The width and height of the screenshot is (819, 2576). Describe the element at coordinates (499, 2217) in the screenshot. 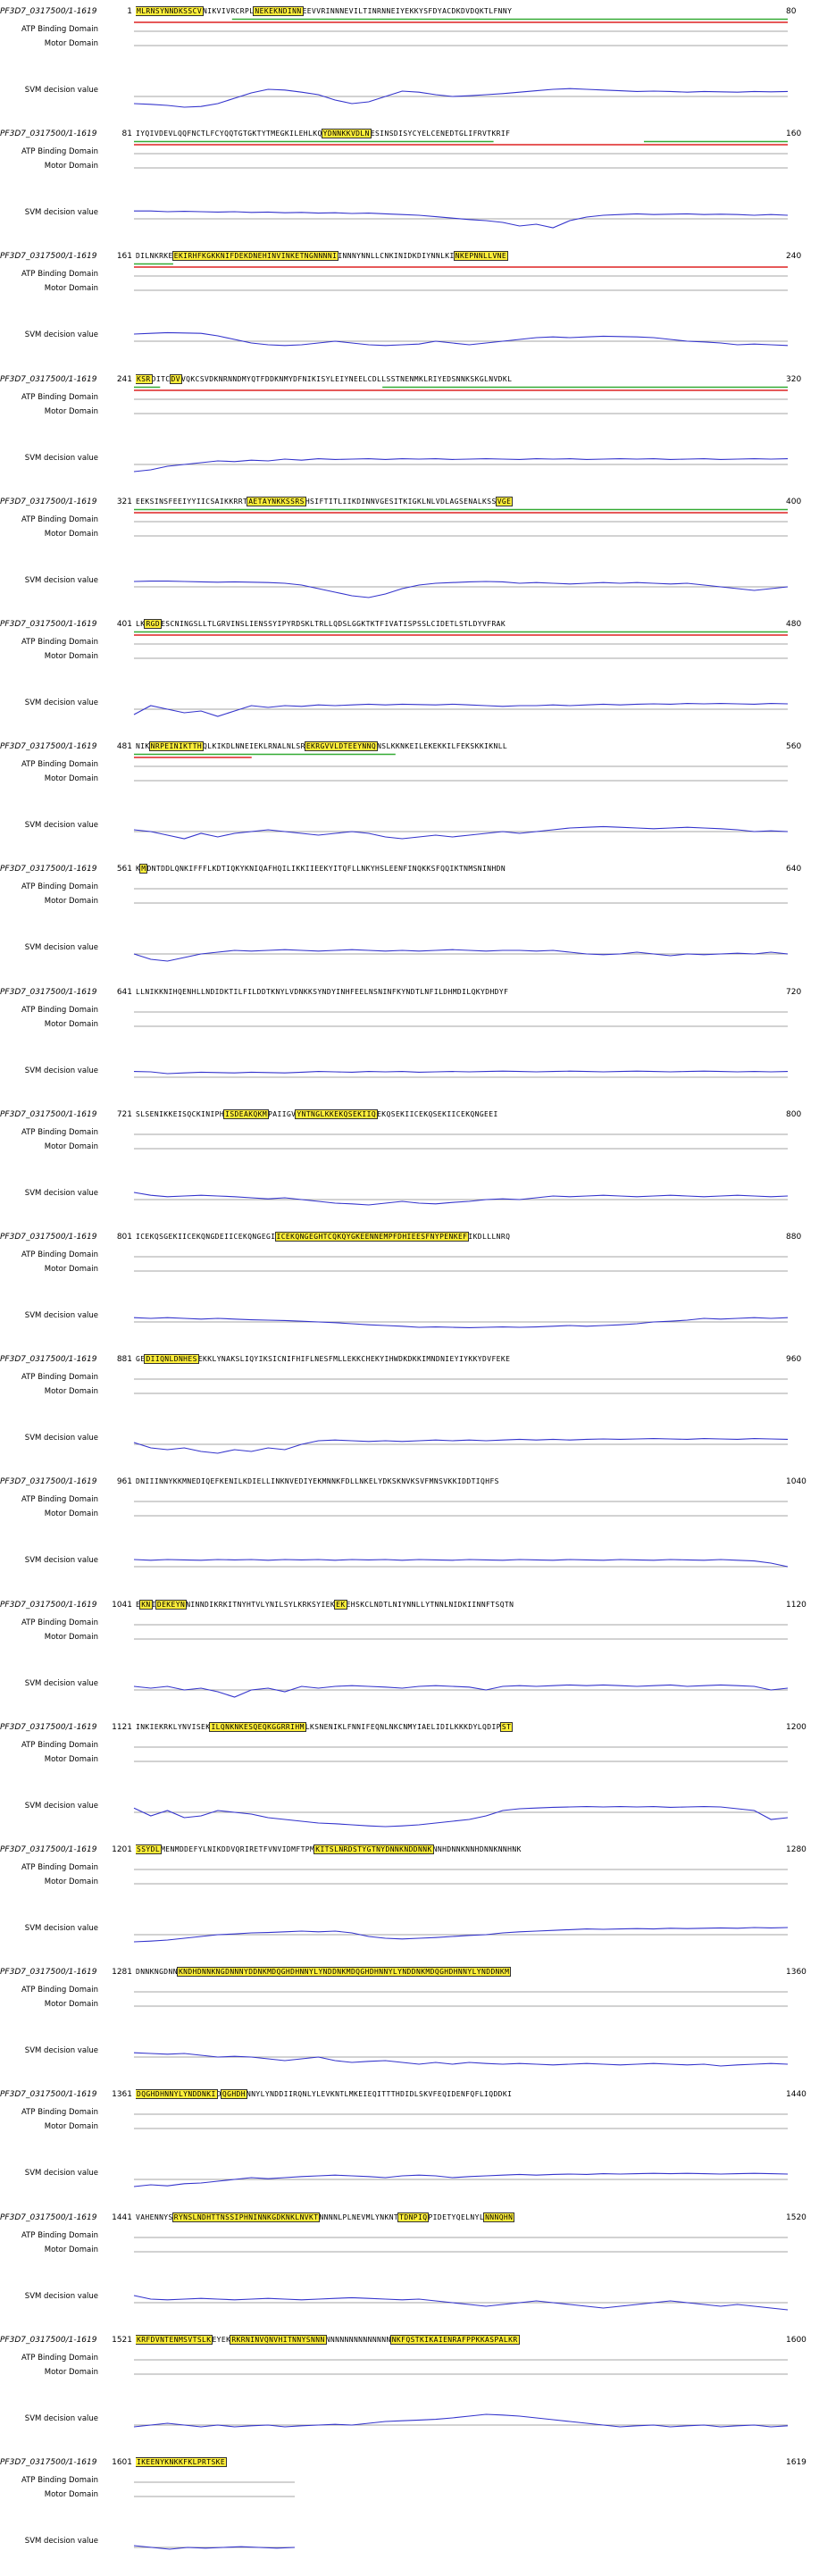

I see `highlighted-segment: NNNQHN` at that location.